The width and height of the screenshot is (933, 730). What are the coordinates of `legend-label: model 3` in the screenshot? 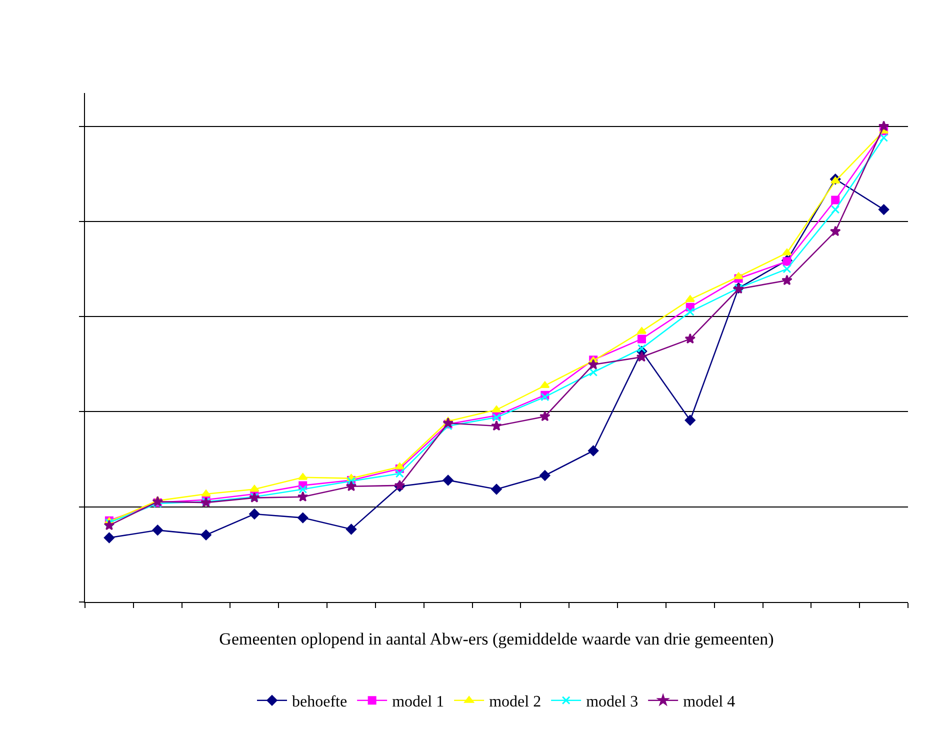 It's located at (612, 702).